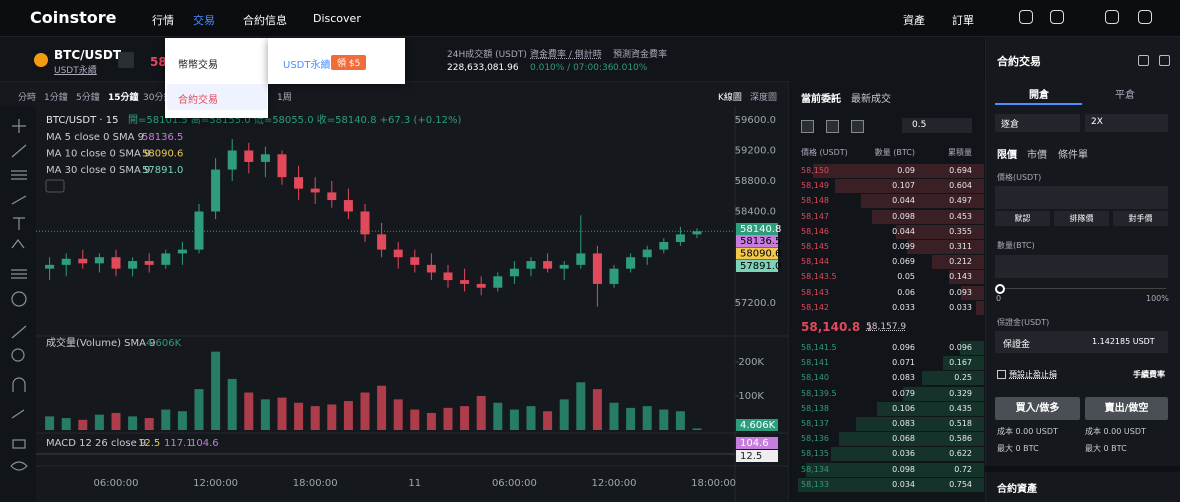  What do you see at coordinates (886, 327) in the screenshot?
I see `book-mark-price: 58,157.9` at bounding box center [886, 327].